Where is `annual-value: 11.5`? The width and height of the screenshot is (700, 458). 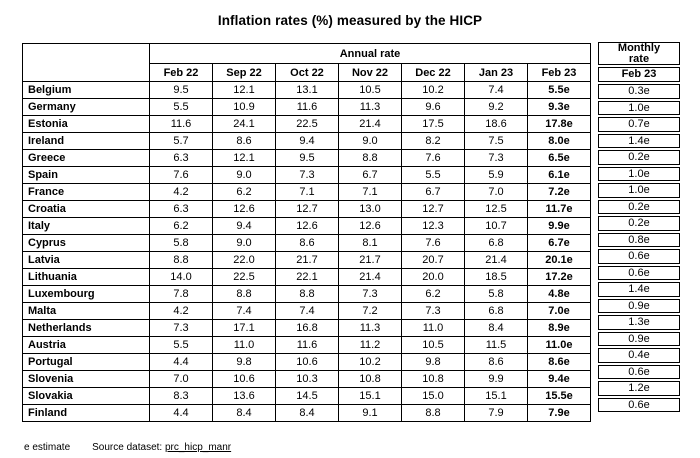
annual-value: 11.5 is located at coordinates (496, 345).